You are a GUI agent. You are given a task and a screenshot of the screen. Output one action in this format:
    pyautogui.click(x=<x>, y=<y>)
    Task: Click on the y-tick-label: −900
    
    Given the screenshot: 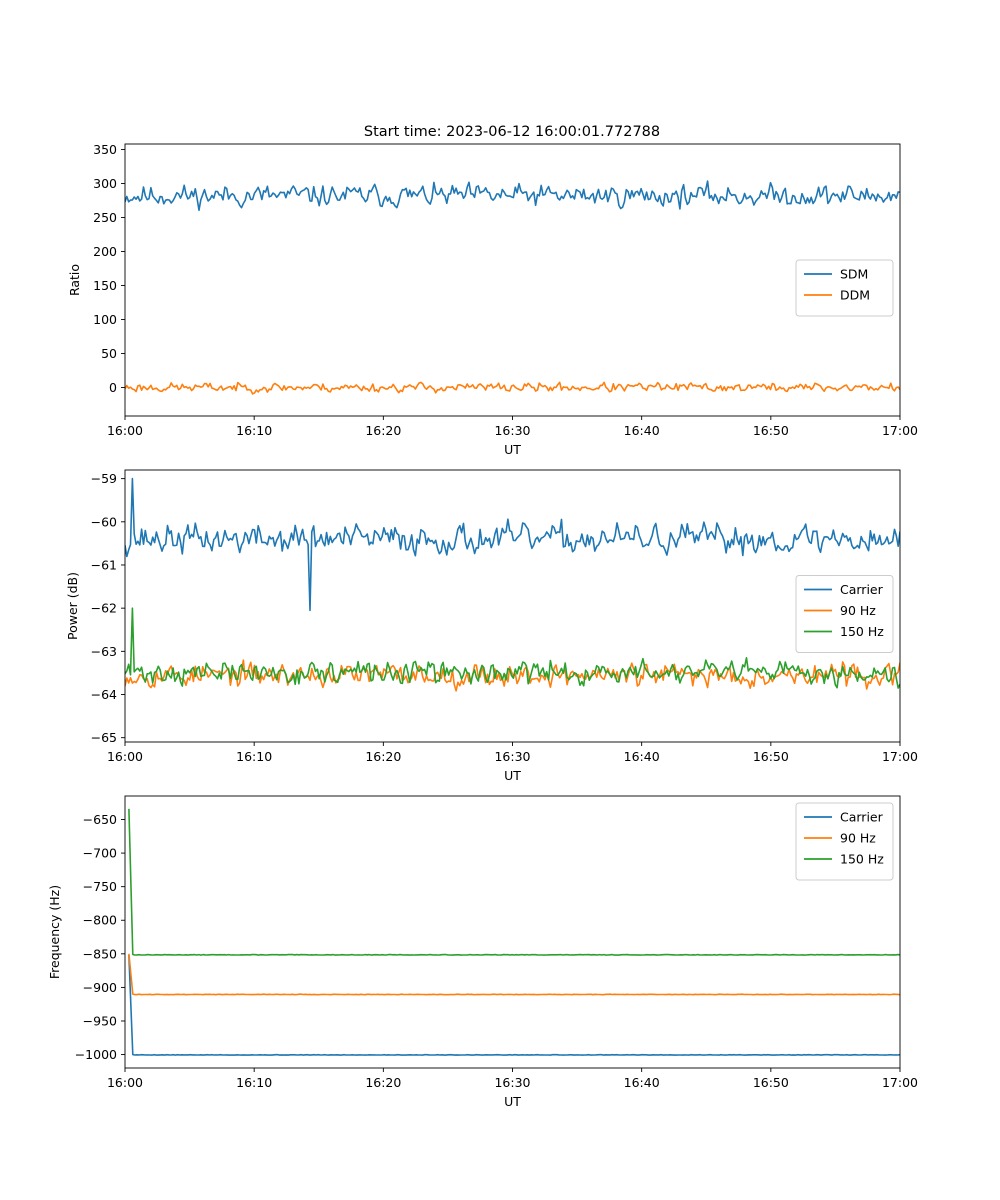 What is the action you would take?
    pyautogui.click(x=100, y=987)
    